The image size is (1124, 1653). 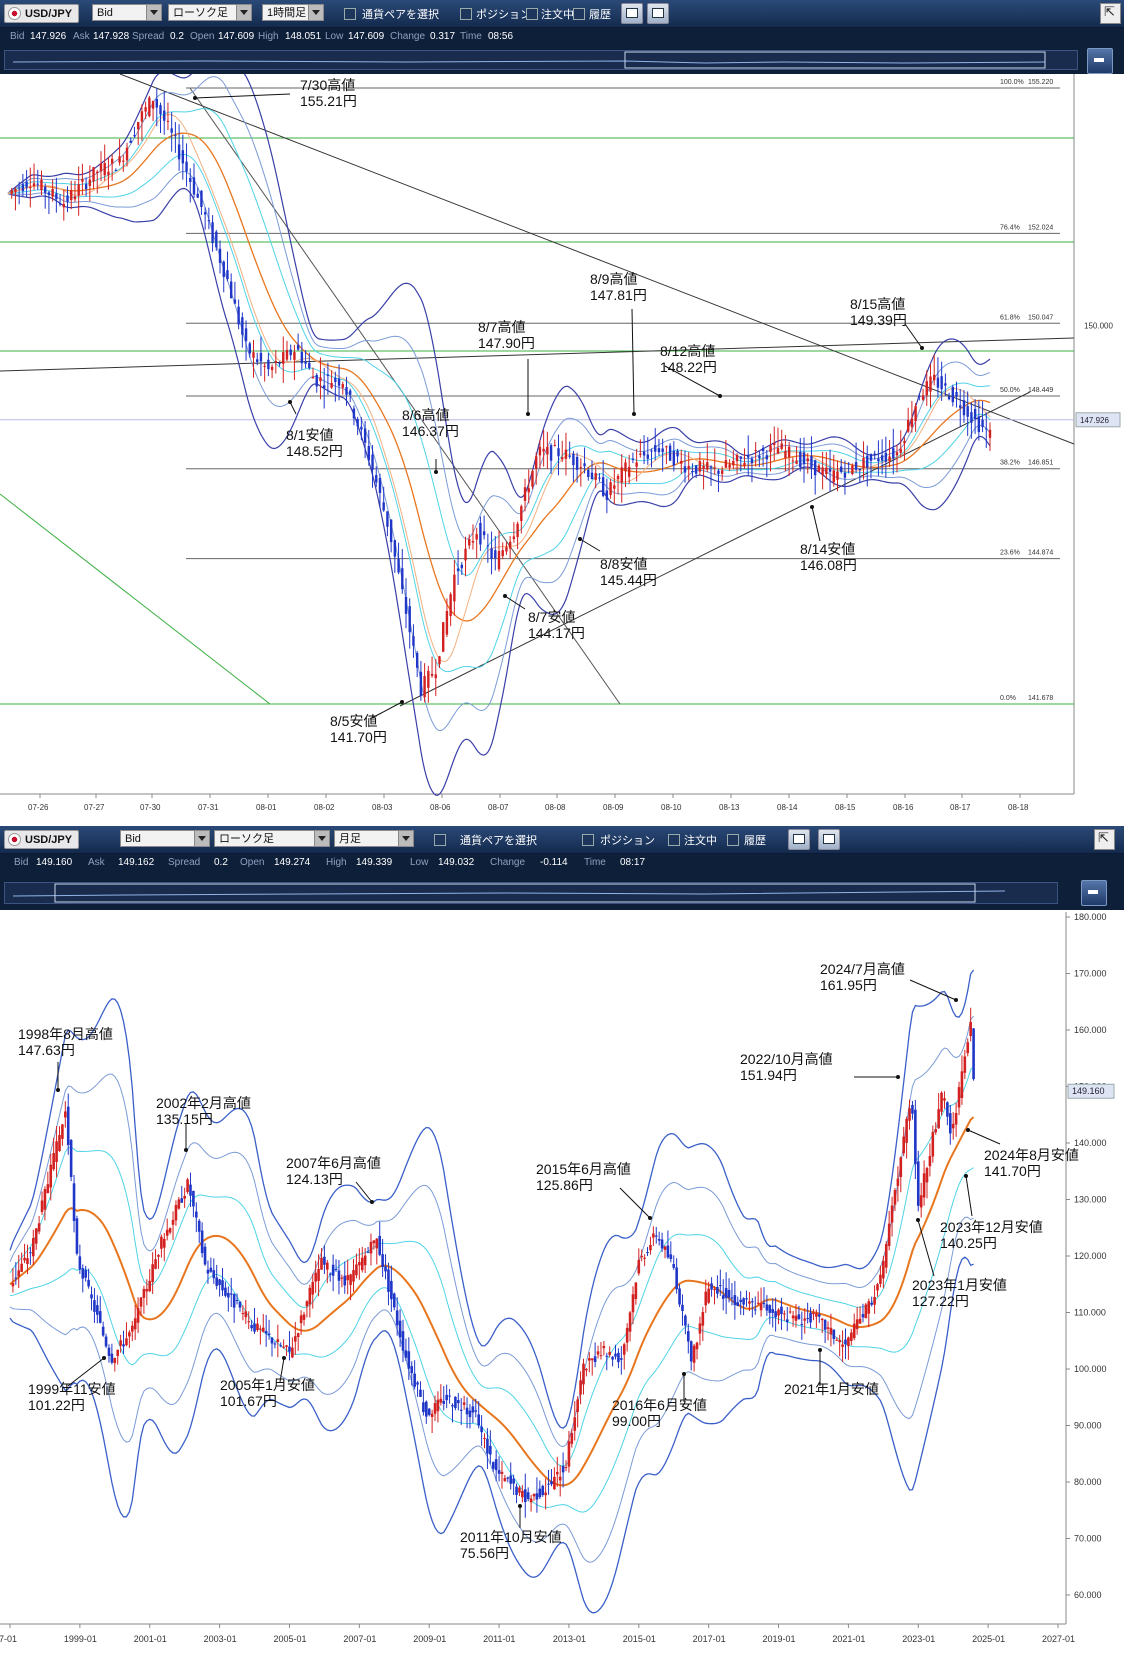 I want to click on x-tick-label: 2021-01, so click(x=848, y=1639).